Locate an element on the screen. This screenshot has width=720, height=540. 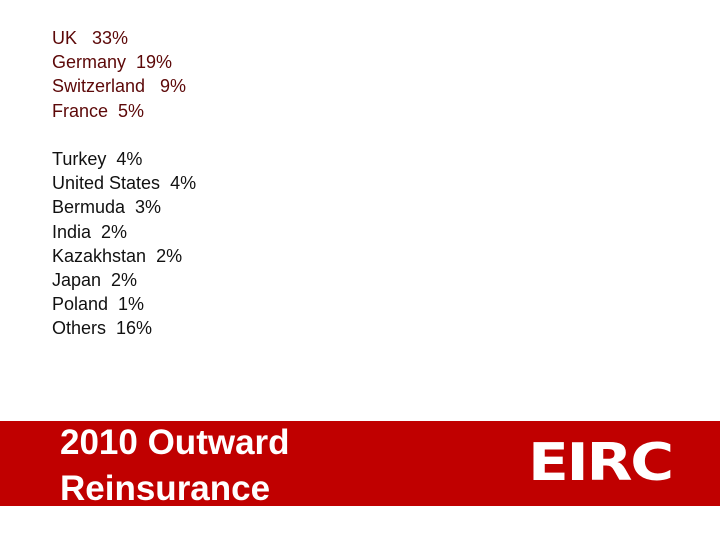
country-share: Turkey 4% is located at coordinates (97, 159).